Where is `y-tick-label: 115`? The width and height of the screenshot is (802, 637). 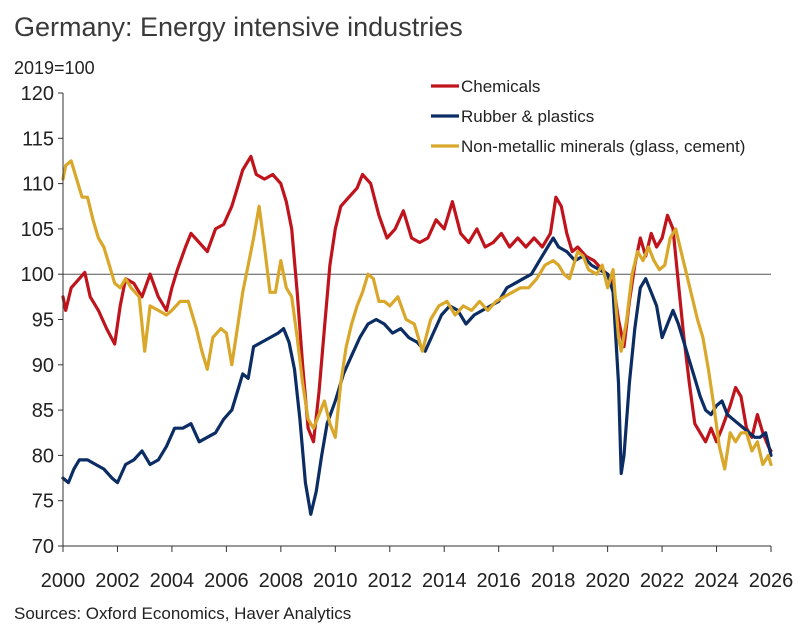
y-tick-label: 115 is located at coordinates (38, 139).